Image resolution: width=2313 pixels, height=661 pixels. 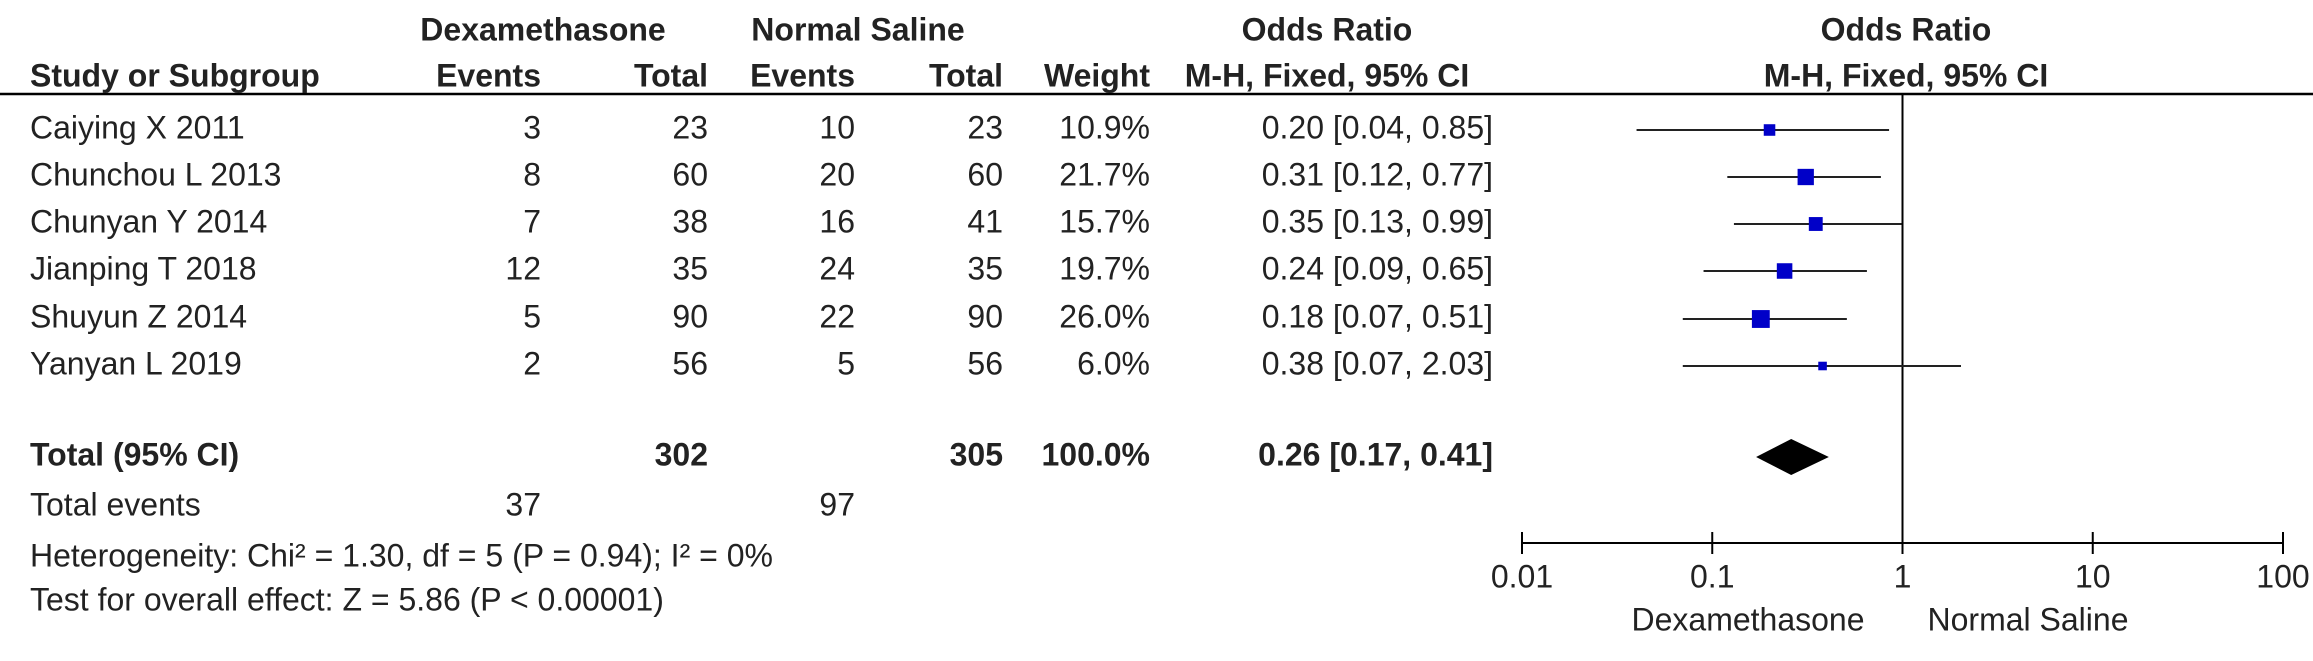 I want to click on favours-label: Dexamethasone, so click(x=1747, y=619).